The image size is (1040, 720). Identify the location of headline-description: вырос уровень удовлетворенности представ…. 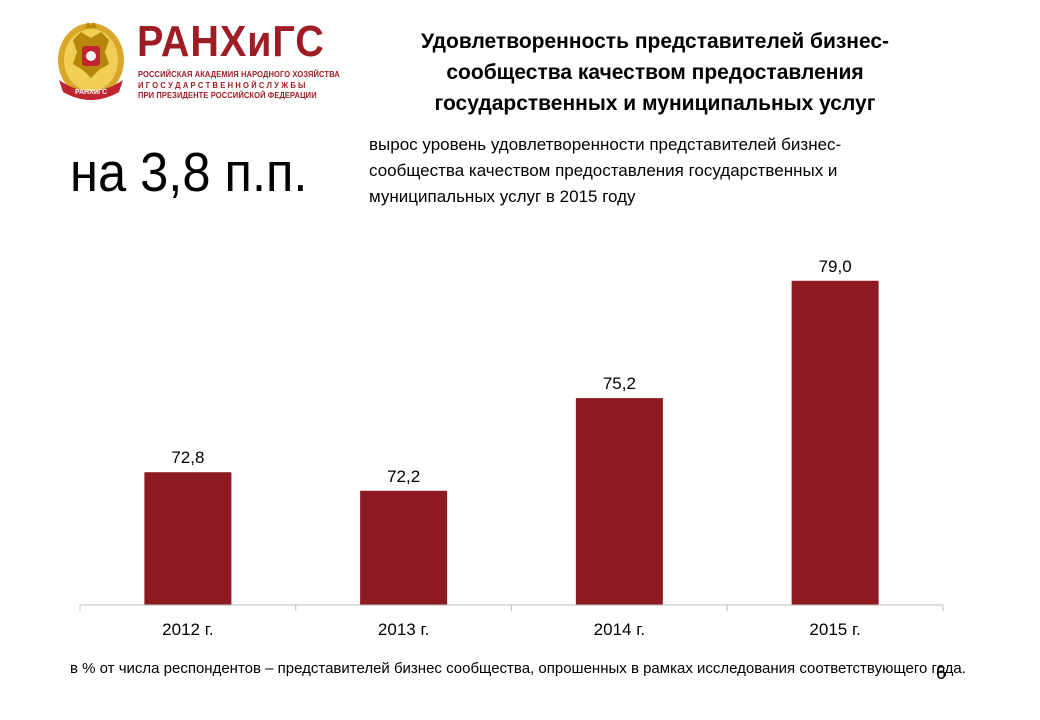
(605, 170).